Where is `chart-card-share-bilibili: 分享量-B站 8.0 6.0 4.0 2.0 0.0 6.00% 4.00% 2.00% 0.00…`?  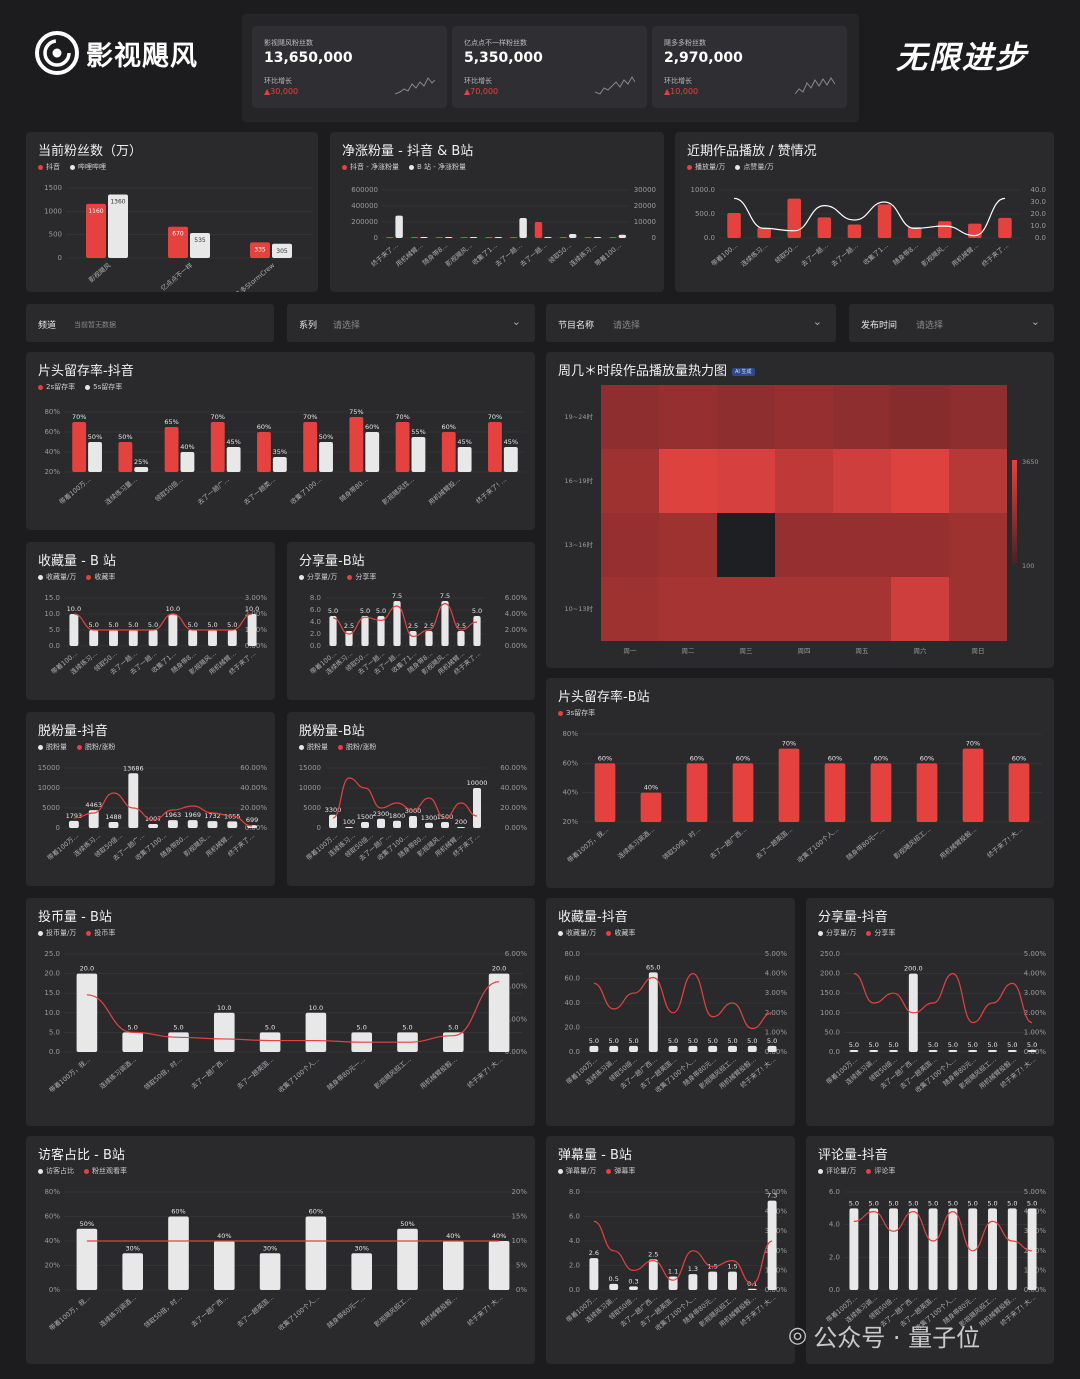
chart-card-share-bilibili: 分享量-B站 8.0 6.0 4.0 2.0 0.0 6.00% 4.00% 2.00% 0.00… is located at coordinates (411, 621).